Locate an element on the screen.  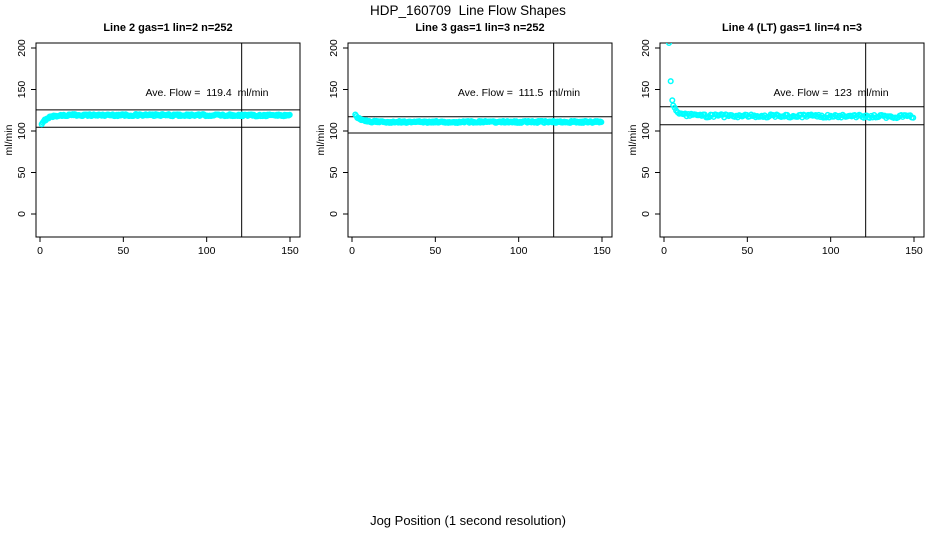
panel-line-2-plot: 0 50 100 150 200 0 50 100 150 is located at coordinates (158, 148).